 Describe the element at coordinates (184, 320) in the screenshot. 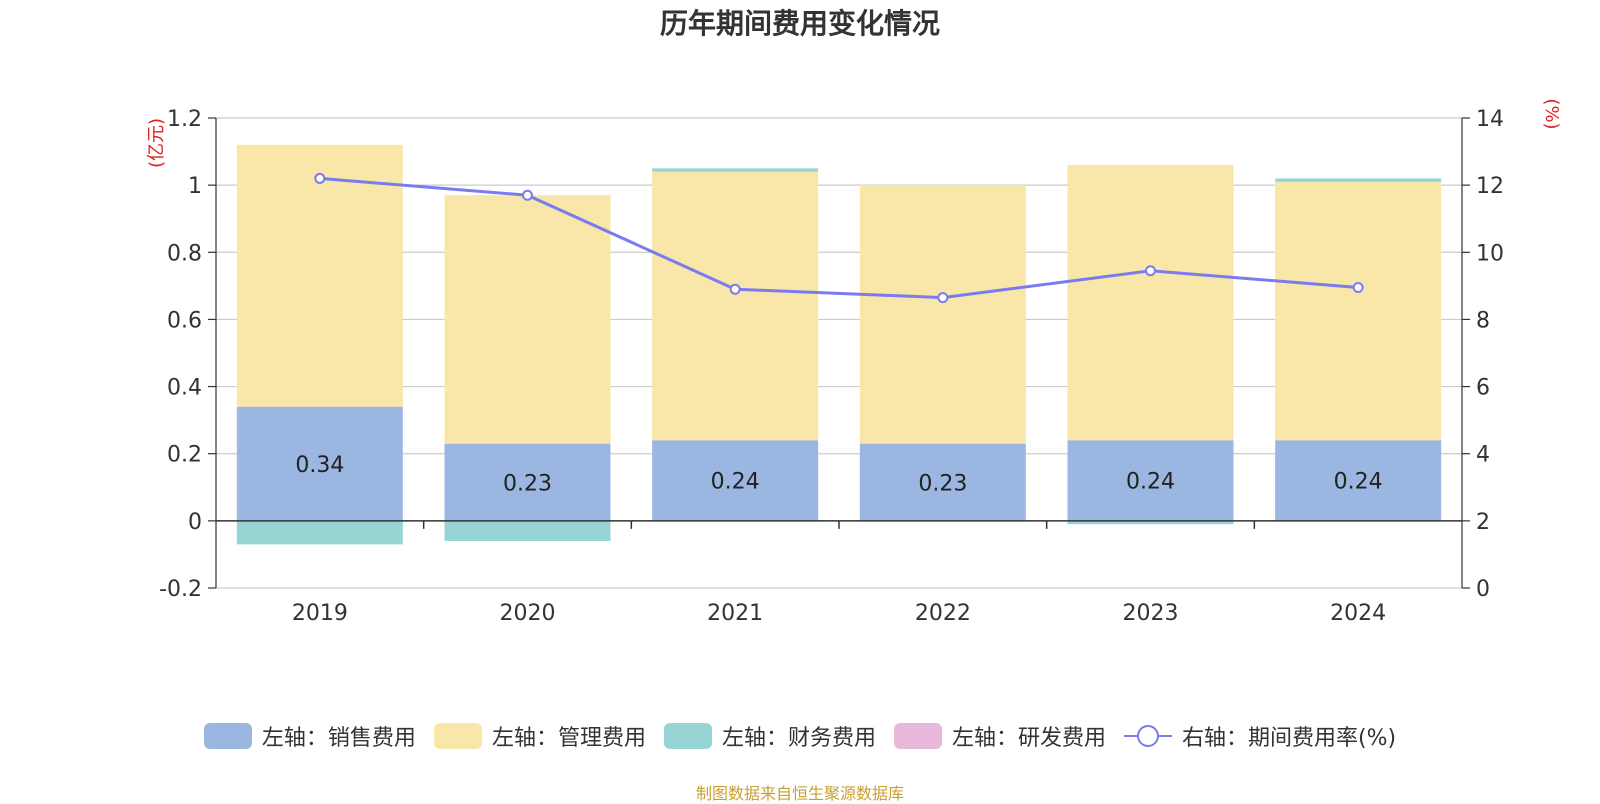

I see `left-axis-tick-label: 0.6` at that location.